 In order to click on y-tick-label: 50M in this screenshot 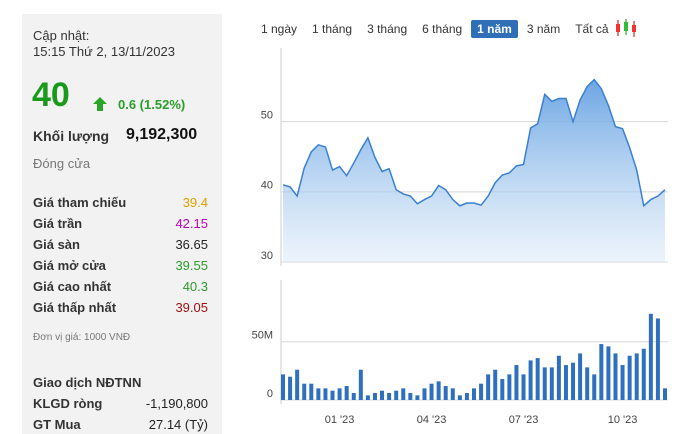, I will do `click(262, 336)`.